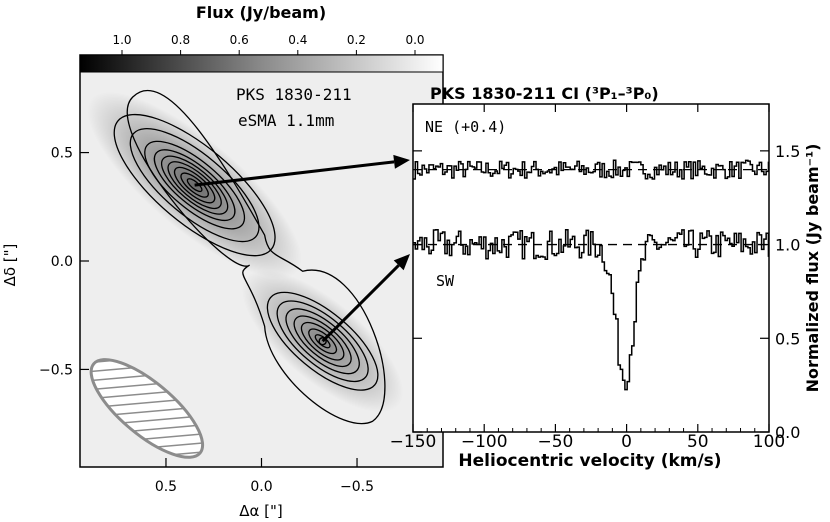 Image resolution: width=830 pixels, height=522 pixels. I want to click on series-sw-line, so click(591, 310).